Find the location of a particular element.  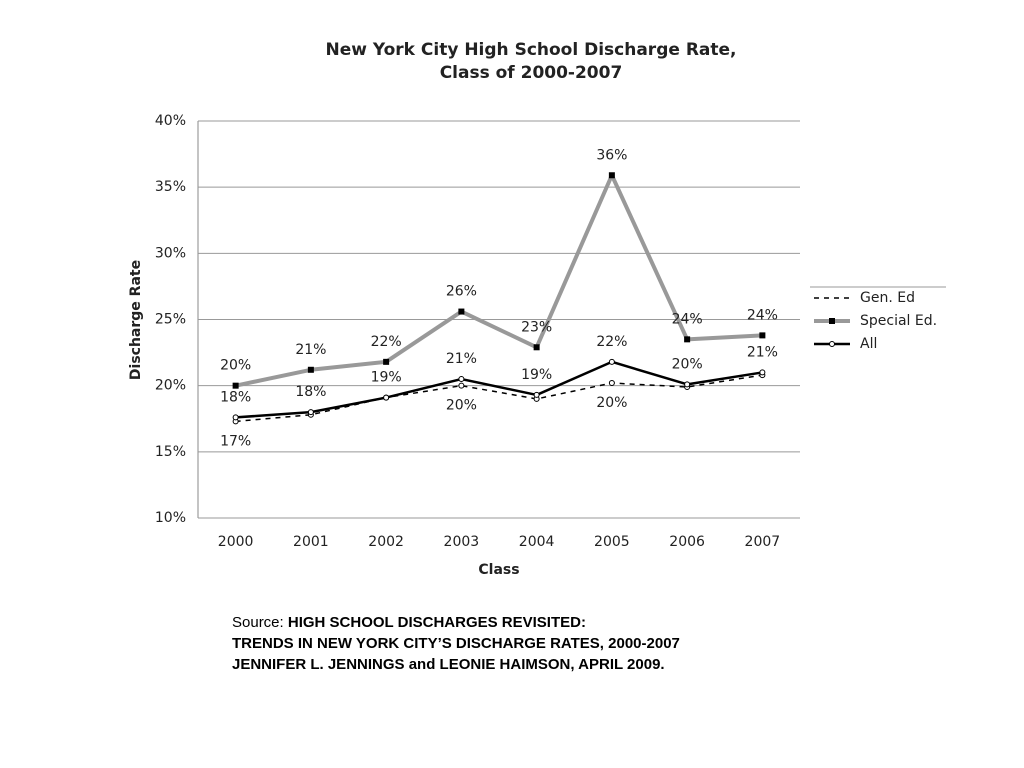

x-axis-title: Class is located at coordinates (498, 570).